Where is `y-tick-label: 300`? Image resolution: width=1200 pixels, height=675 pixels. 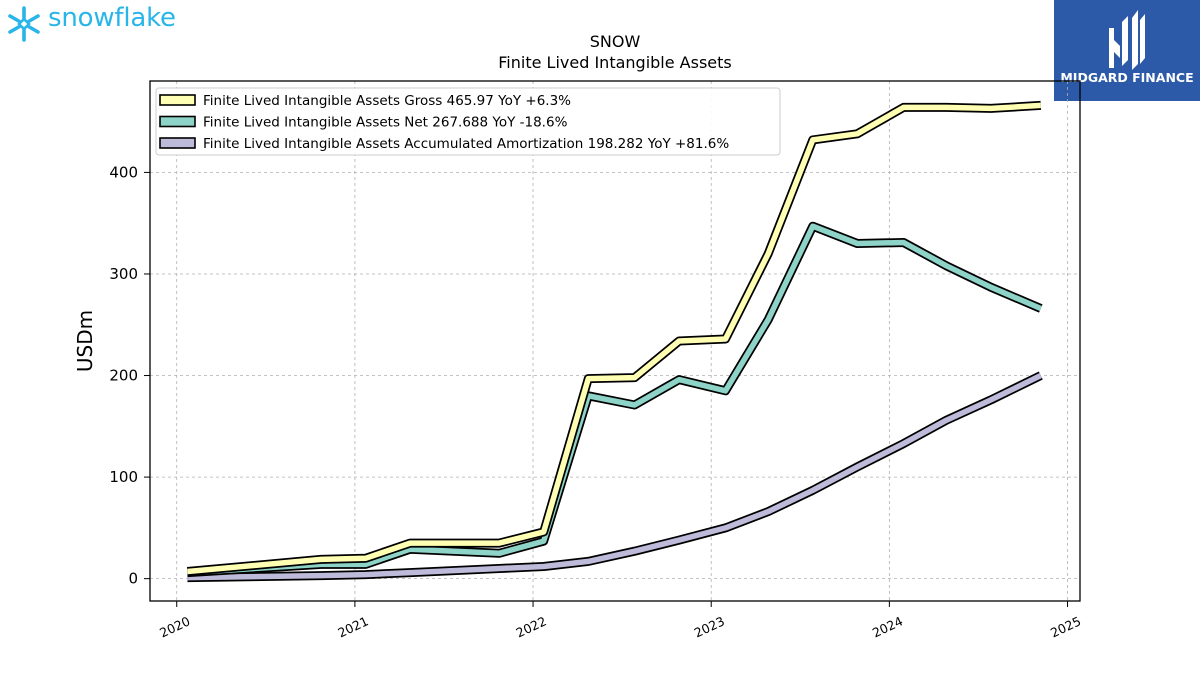 y-tick-label: 300 is located at coordinates (123, 274).